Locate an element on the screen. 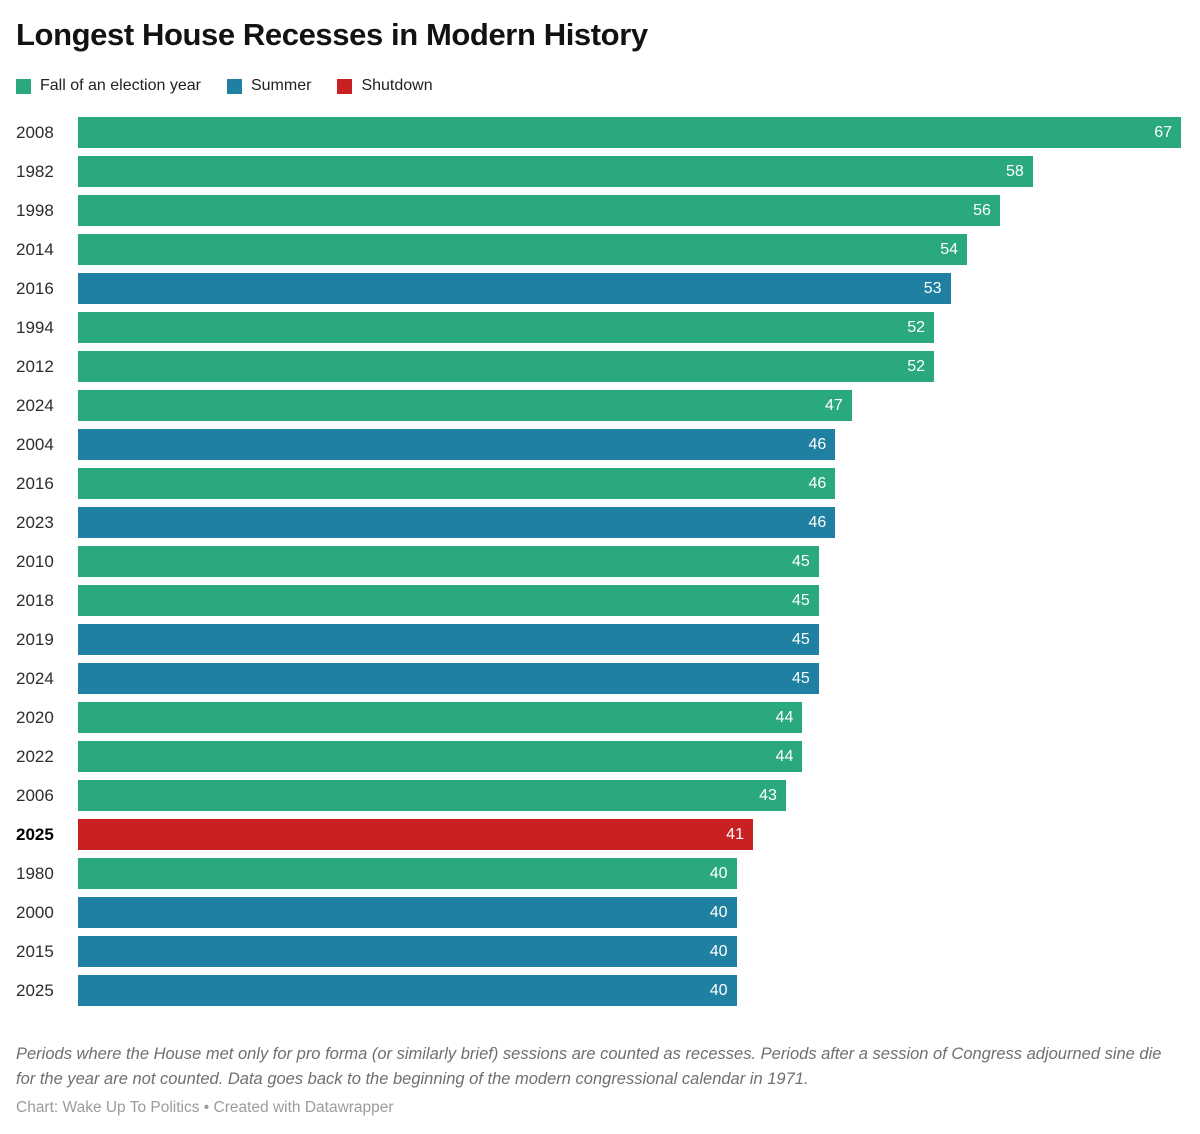  year-label: 2004 is located at coordinates (35, 444).